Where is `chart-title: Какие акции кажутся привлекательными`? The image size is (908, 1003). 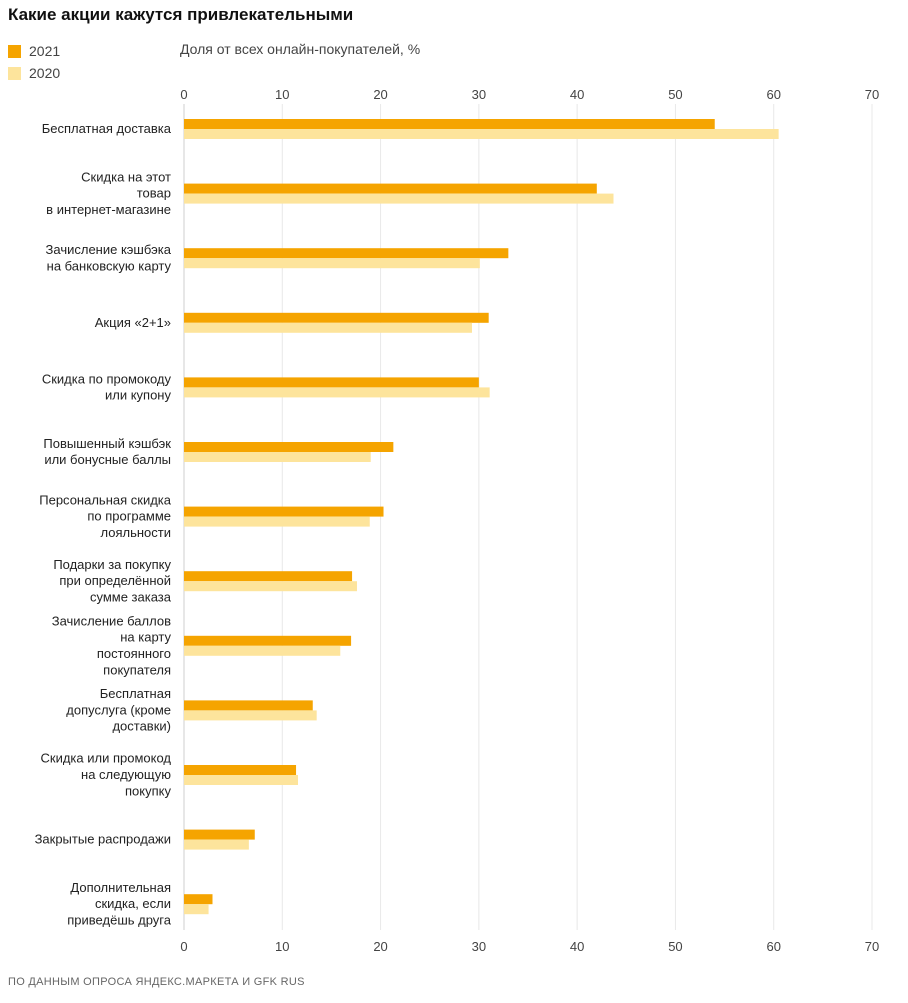
chart-title: Какие акции кажутся привлекательными is located at coordinates (181, 14).